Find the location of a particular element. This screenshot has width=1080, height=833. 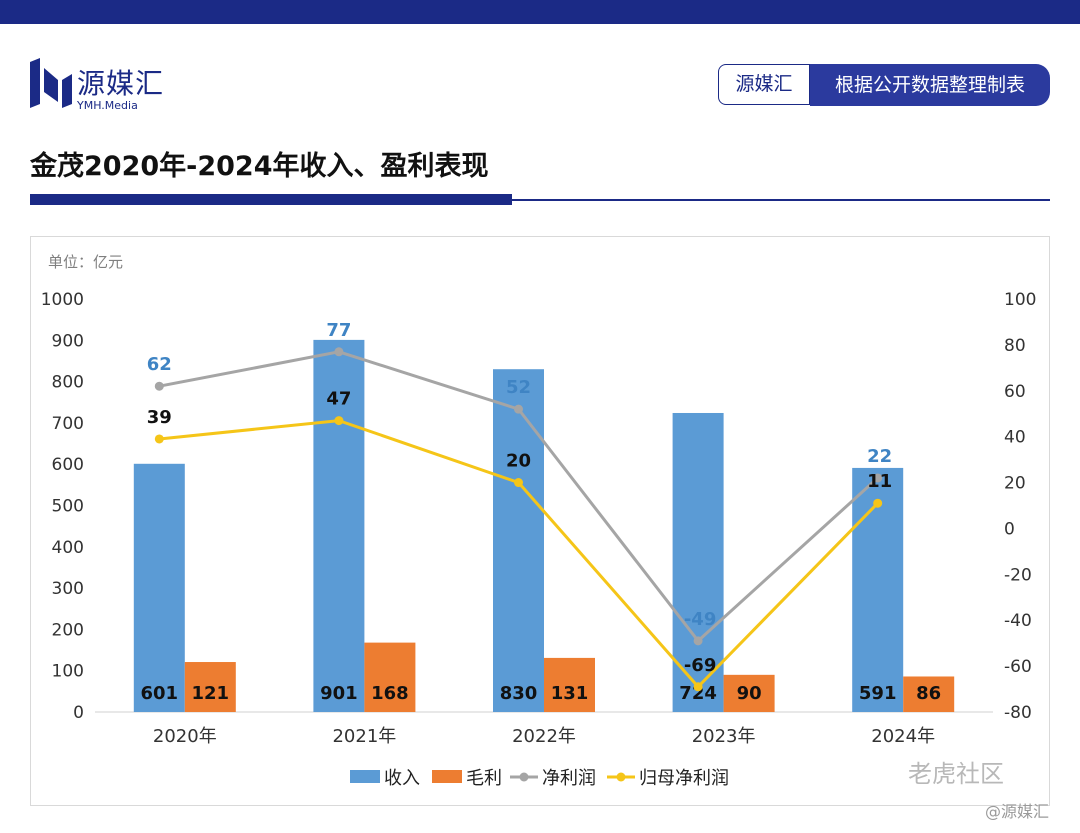

right-axis-tick: 100 is located at coordinates (1020, 300).